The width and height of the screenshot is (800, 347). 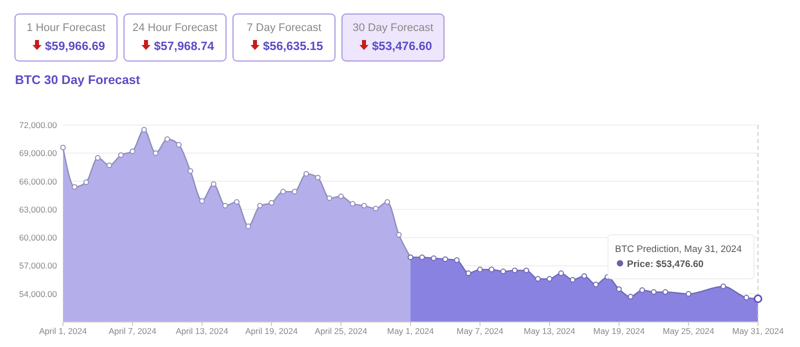 What do you see at coordinates (38, 209) in the screenshot?
I see `y-tick-label: 63,000.00` at bounding box center [38, 209].